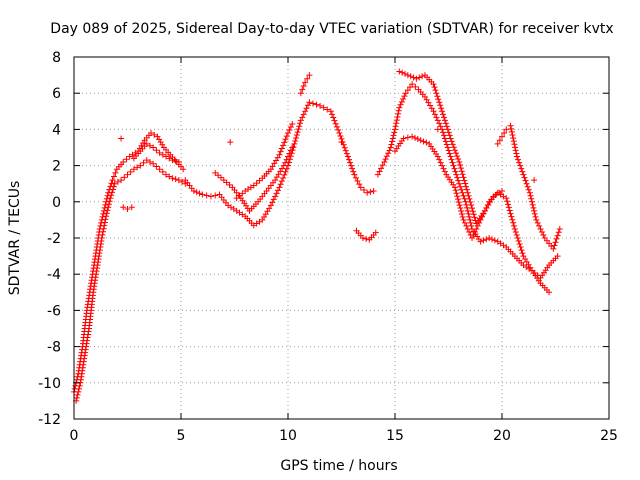 This screenshot has width=640, height=480. I want to click on y-tick-label: -2, so click(54, 239).